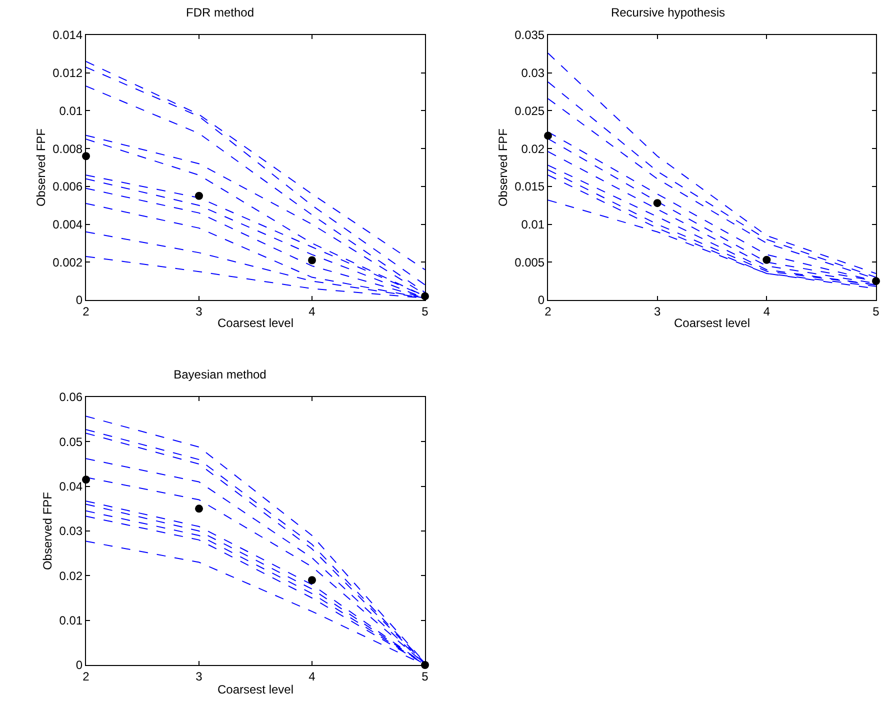 The image size is (888, 711). I want to click on y-tick-label: 0.005, so click(529, 262).